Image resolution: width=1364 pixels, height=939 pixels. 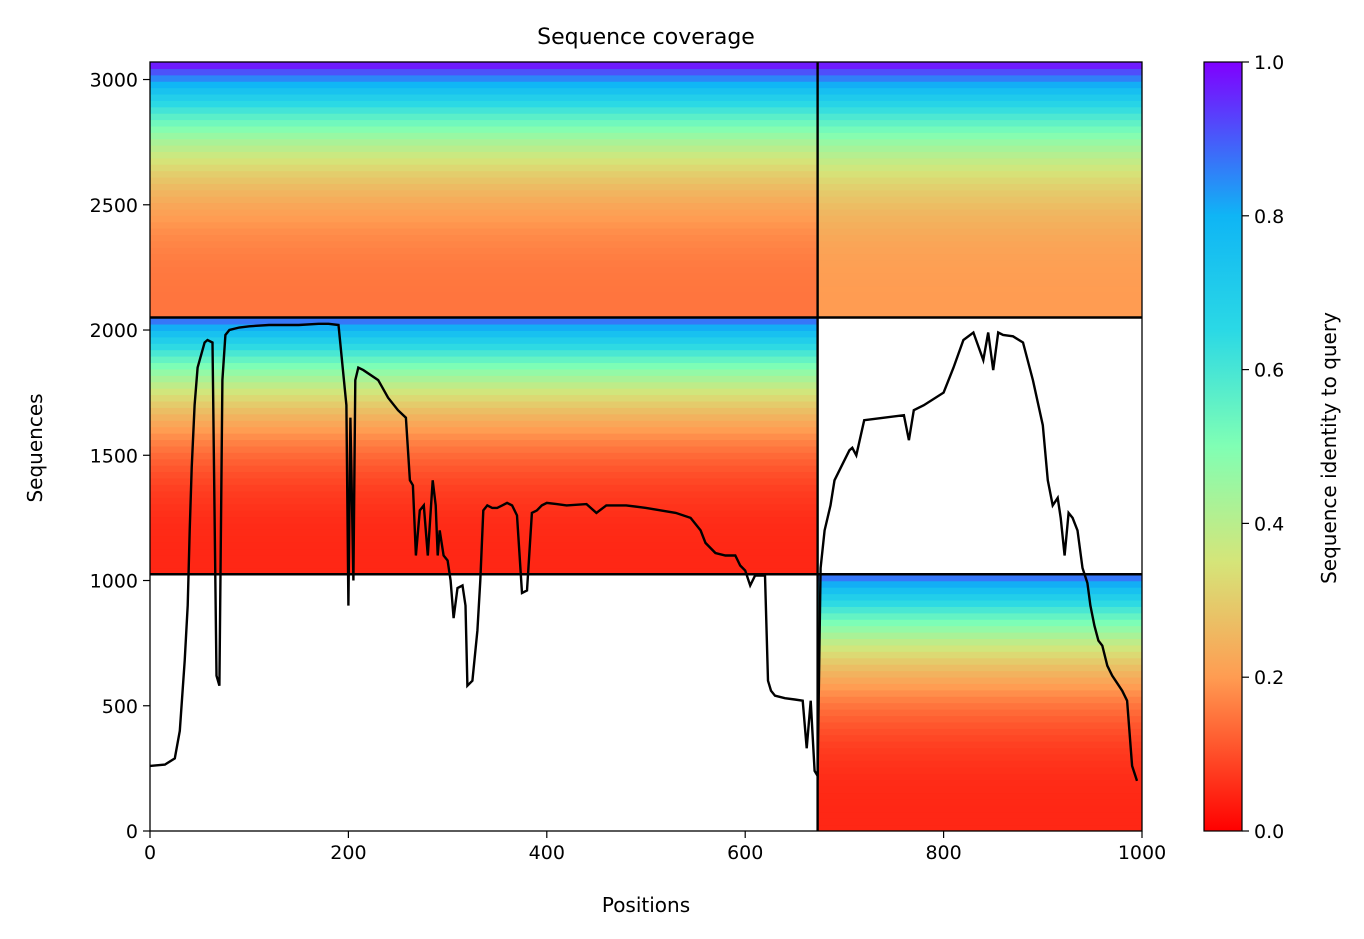 I want to click on x-tick-label: 0, so click(x=150, y=853).